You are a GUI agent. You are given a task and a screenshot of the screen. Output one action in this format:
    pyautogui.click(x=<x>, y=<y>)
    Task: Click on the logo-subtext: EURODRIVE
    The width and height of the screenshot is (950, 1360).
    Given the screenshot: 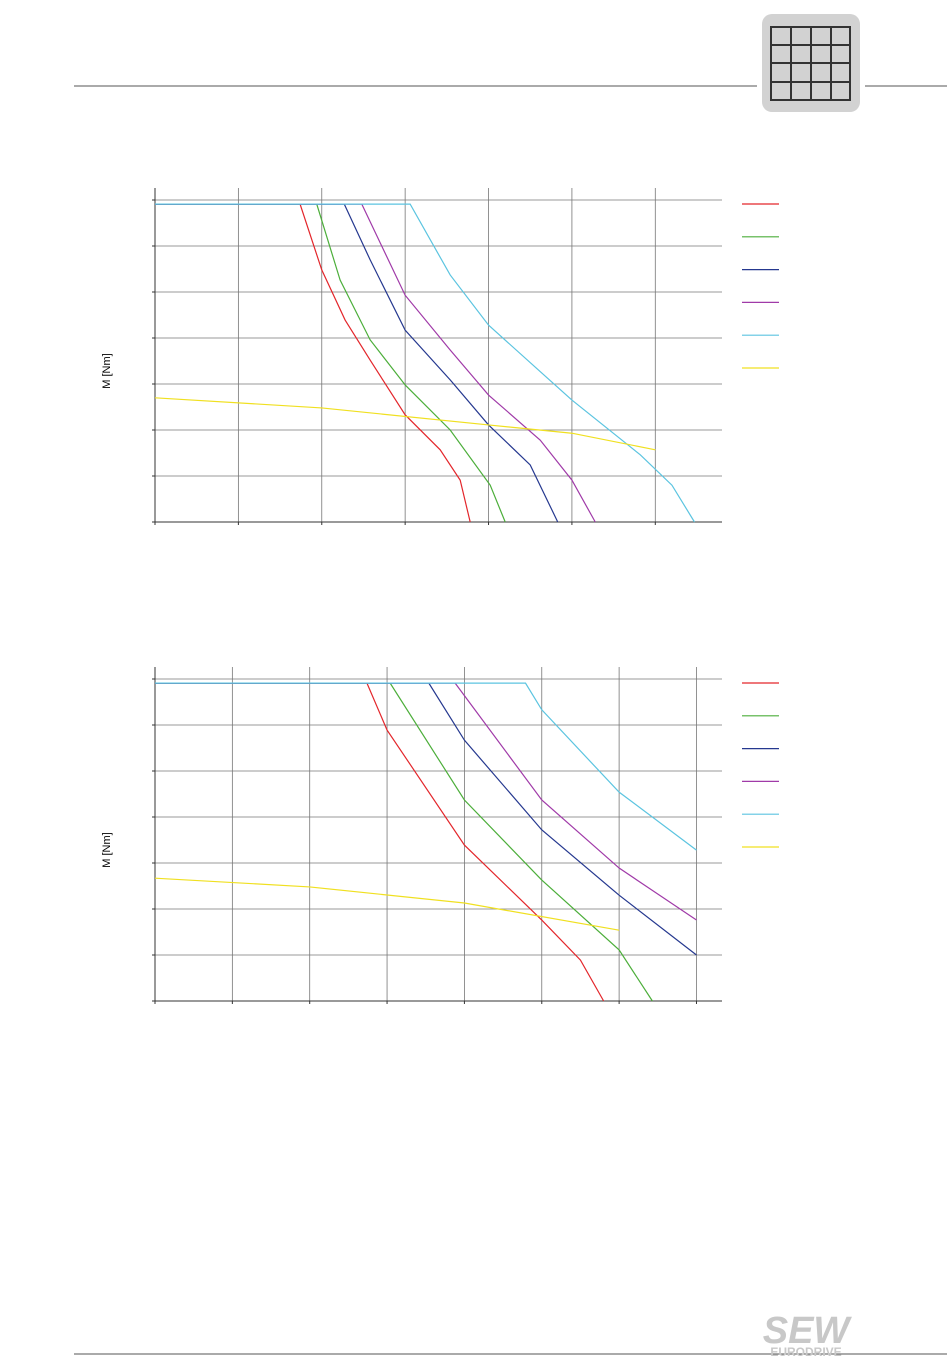 What is the action you would take?
    pyautogui.click(x=805, y=1352)
    